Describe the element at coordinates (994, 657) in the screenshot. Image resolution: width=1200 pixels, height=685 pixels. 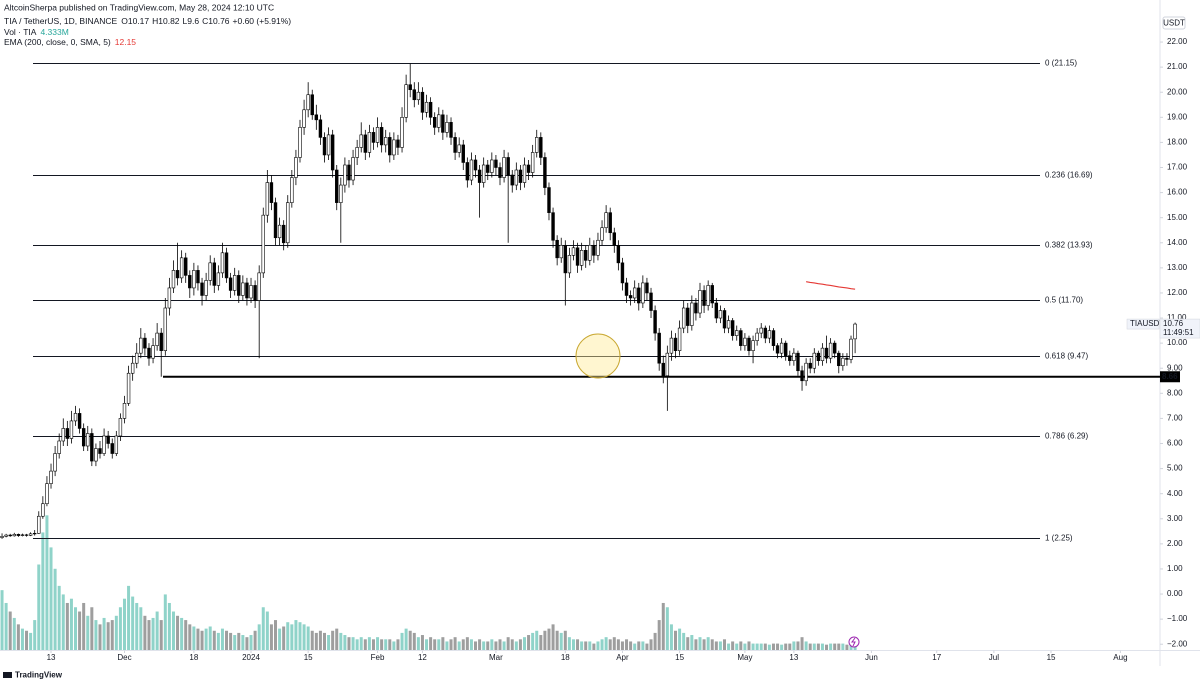
I see `x-tick-label: Jul` at that location.